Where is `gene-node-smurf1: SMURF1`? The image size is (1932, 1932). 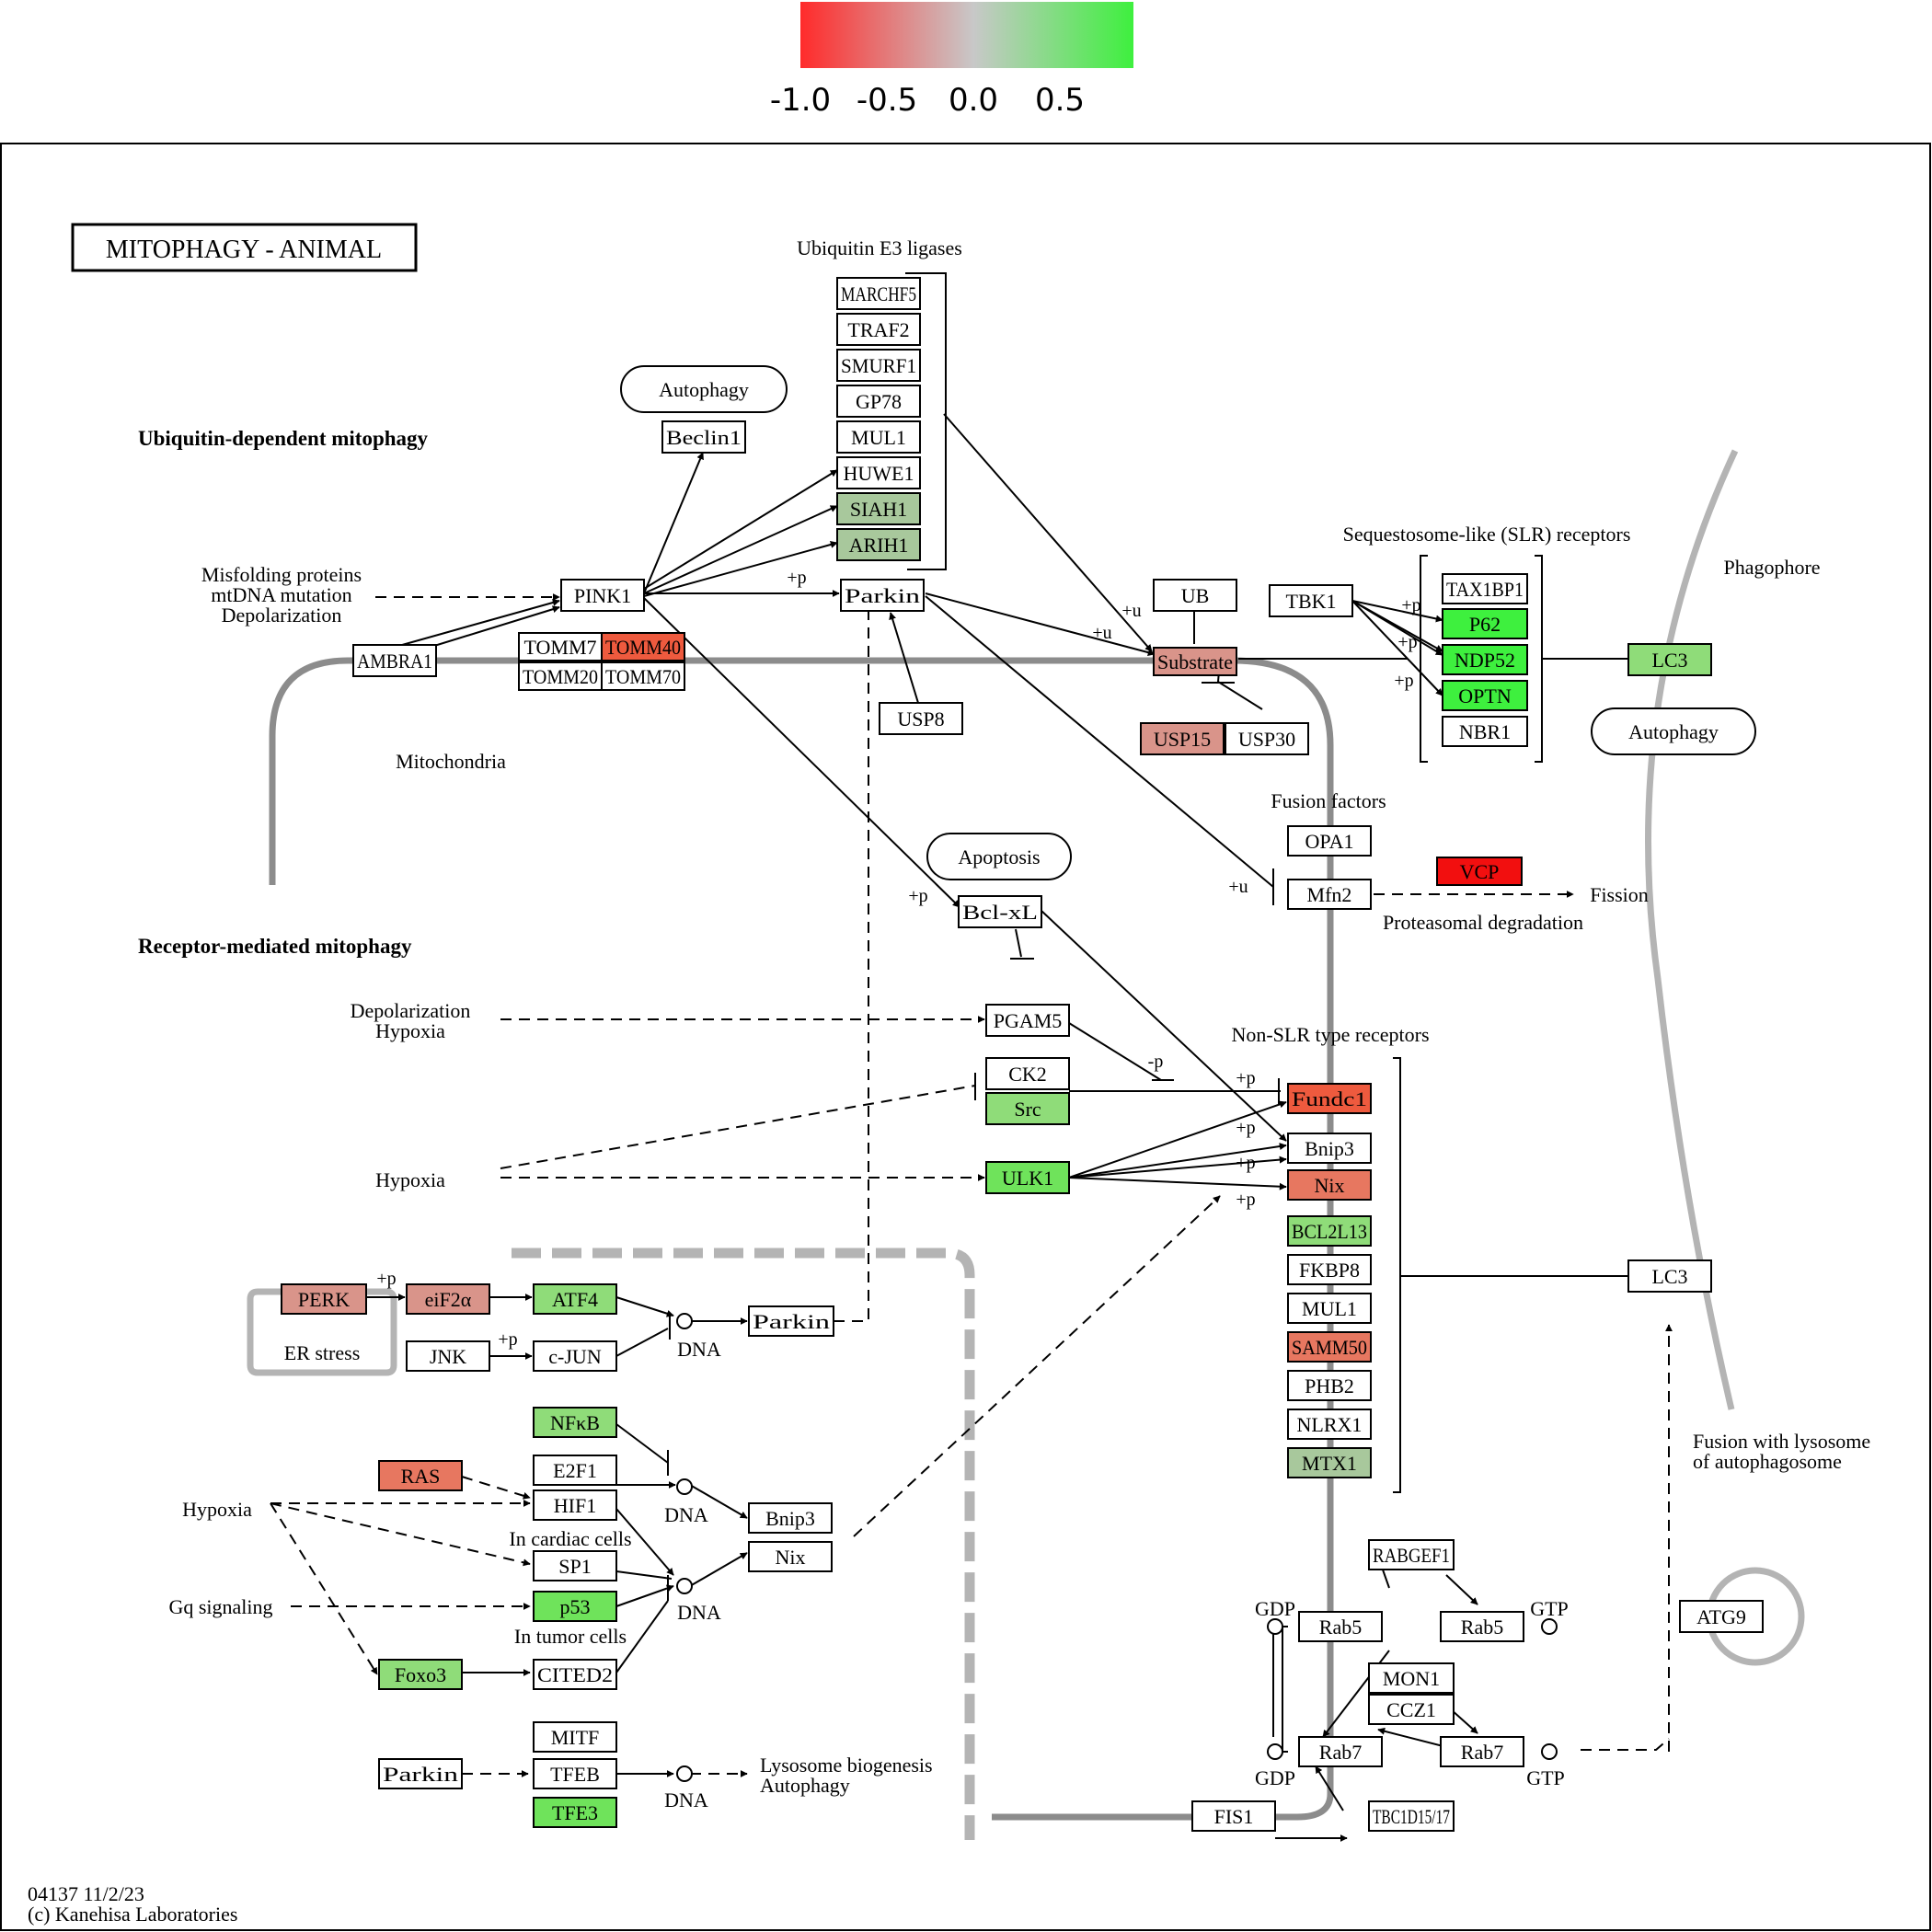 gene-node-smurf1: SMURF1 is located at coordinates (878, 365).